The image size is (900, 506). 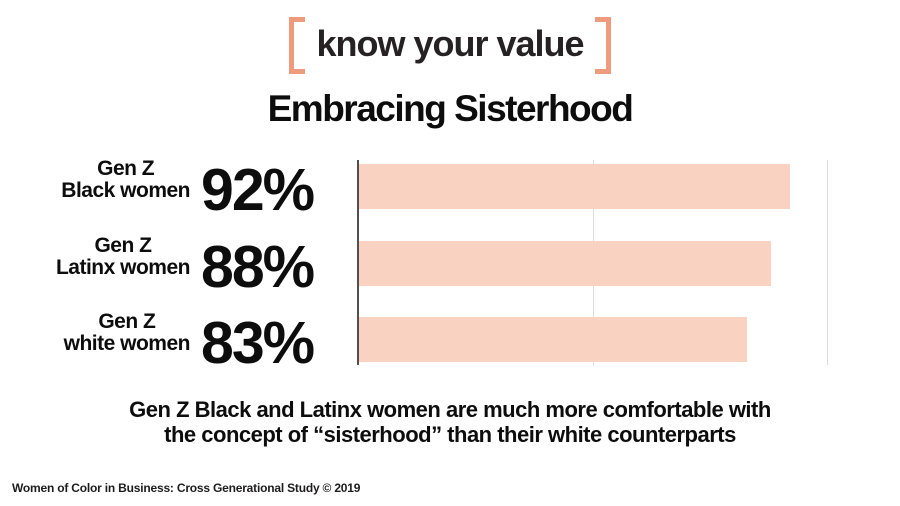 I want to click on bar-latinx-women, so click(x=565, y=263).